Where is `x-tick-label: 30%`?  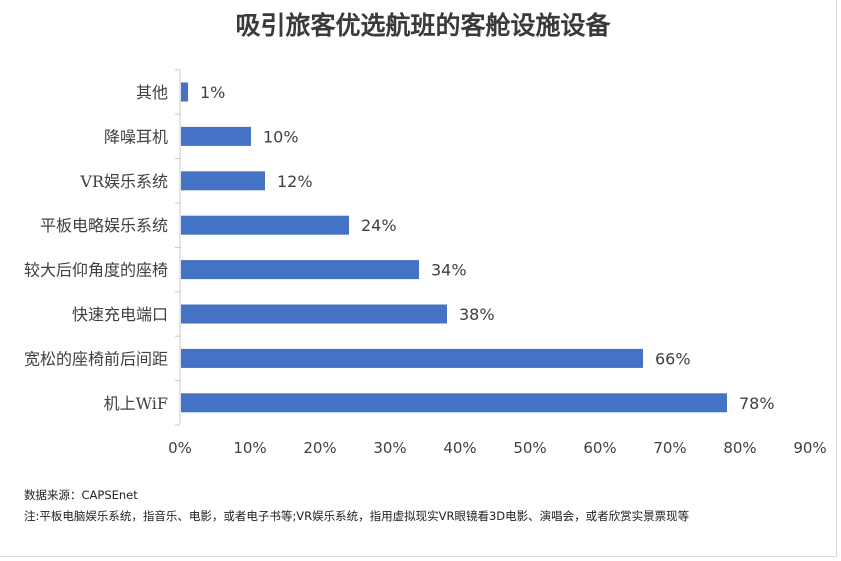
x-tick-label: 30% is located at coordinates (389, 448).